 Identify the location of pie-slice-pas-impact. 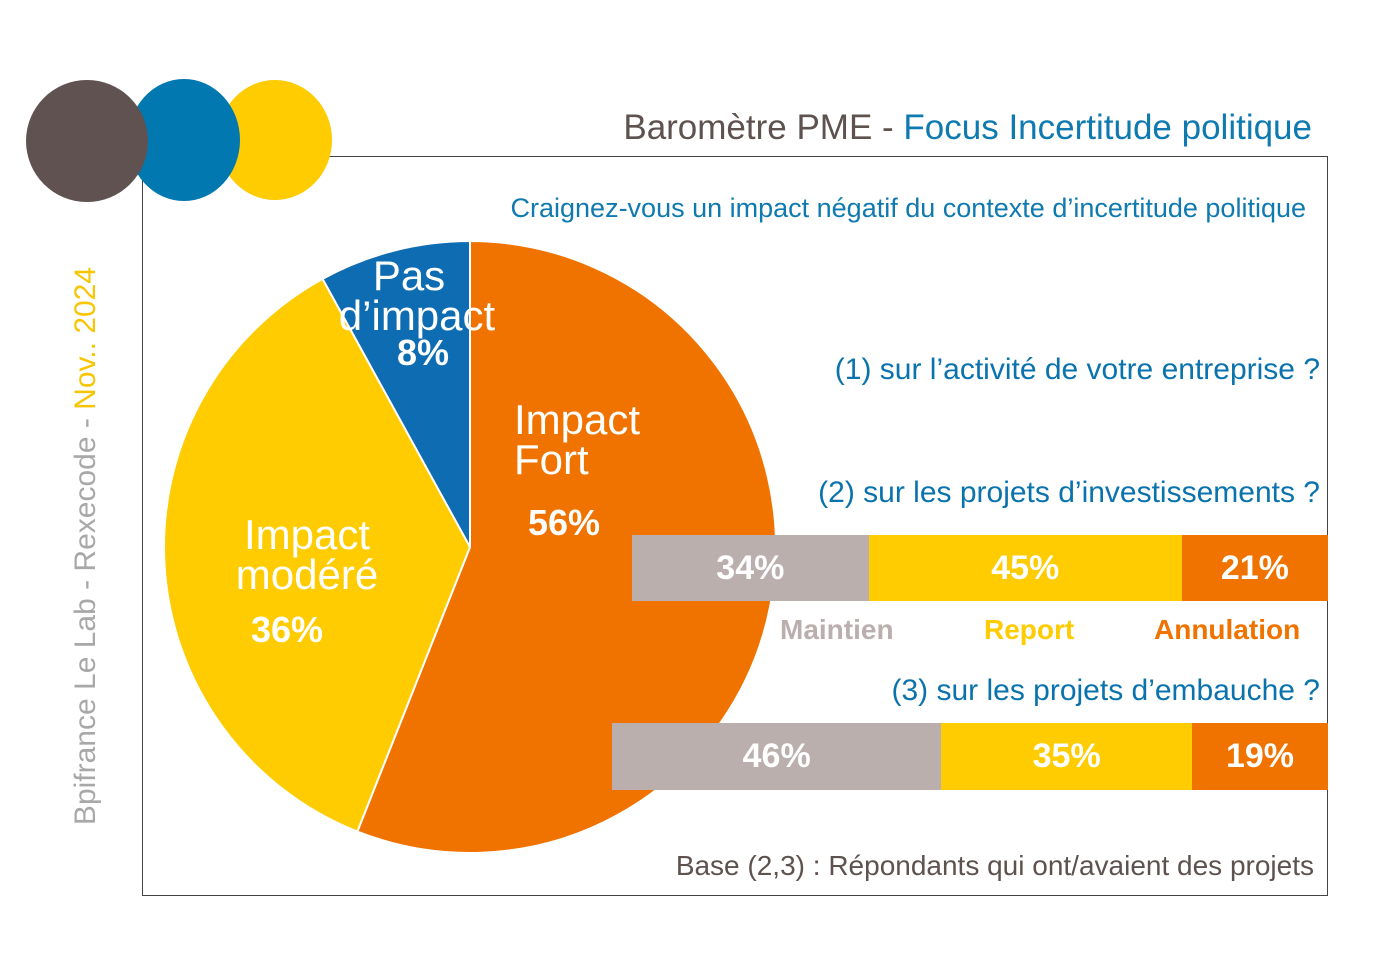
(396, 393).